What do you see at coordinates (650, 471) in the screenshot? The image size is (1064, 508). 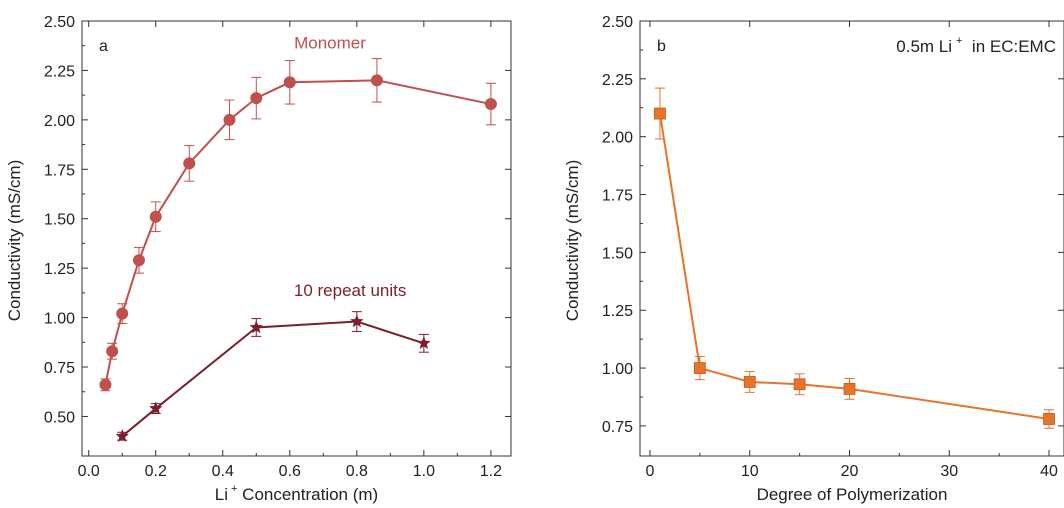 I see `x-tick-label: 0` at bounding box center [650, 471].